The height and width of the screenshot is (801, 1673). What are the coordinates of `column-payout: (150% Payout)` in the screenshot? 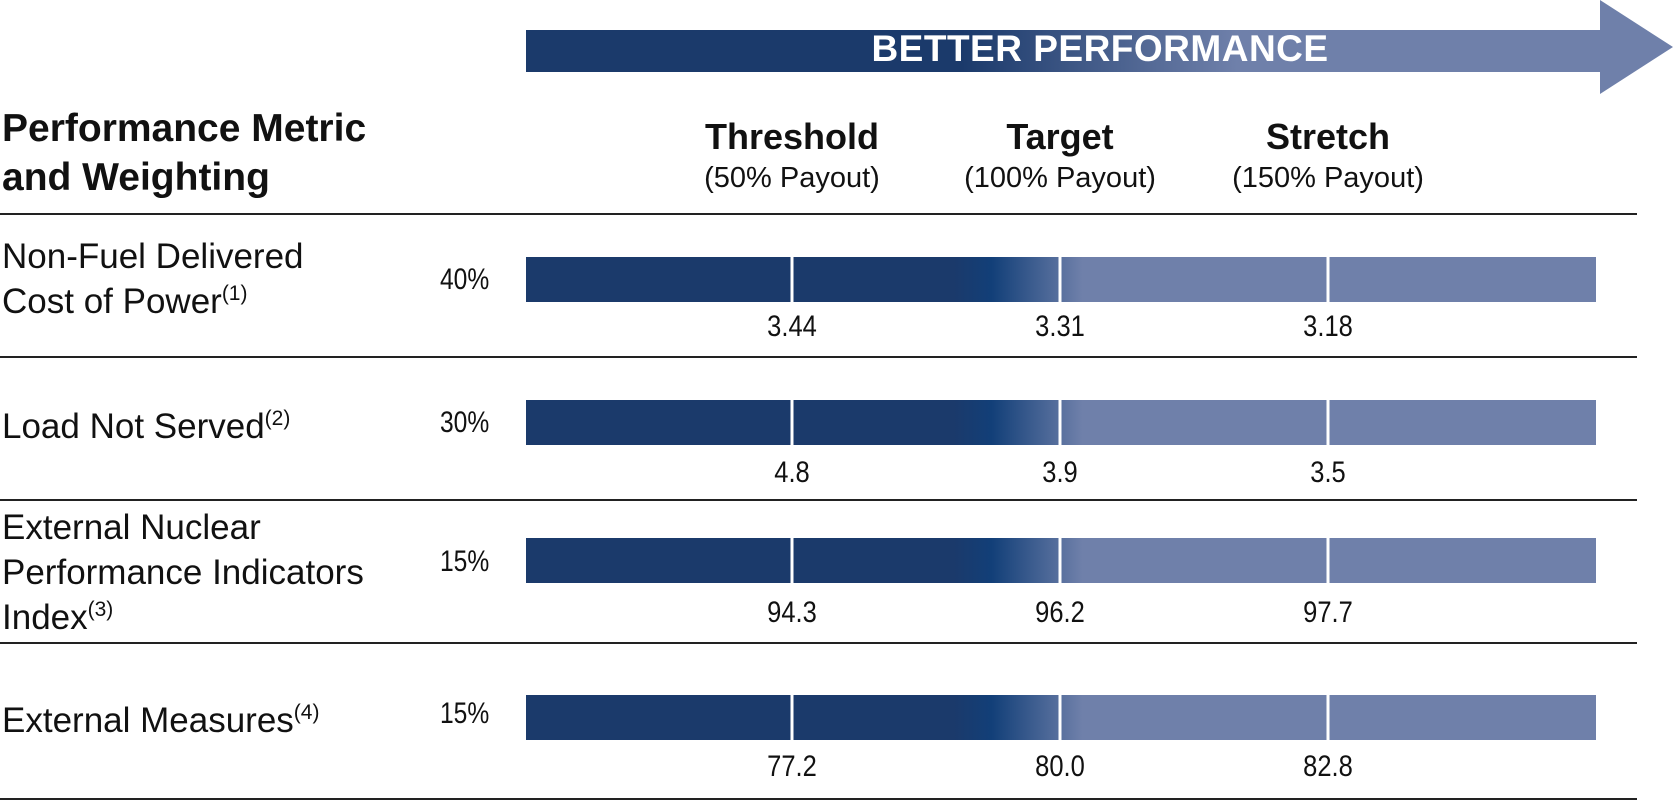 It's located at (1328, 178).